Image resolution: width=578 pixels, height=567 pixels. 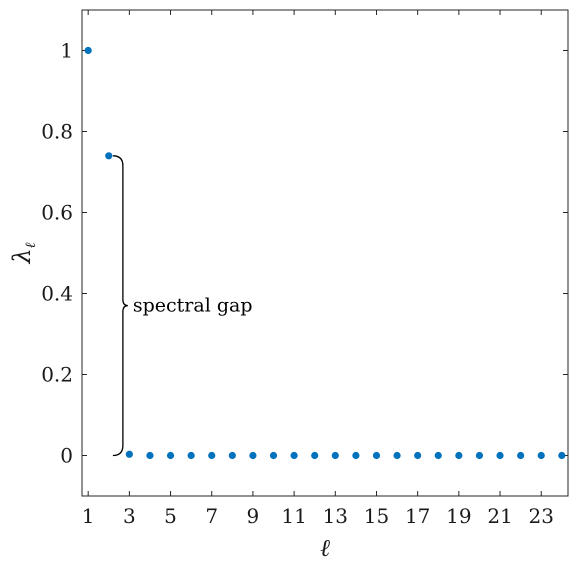 I want to click on x-tick-label: 3, so click(x=129, y=516).